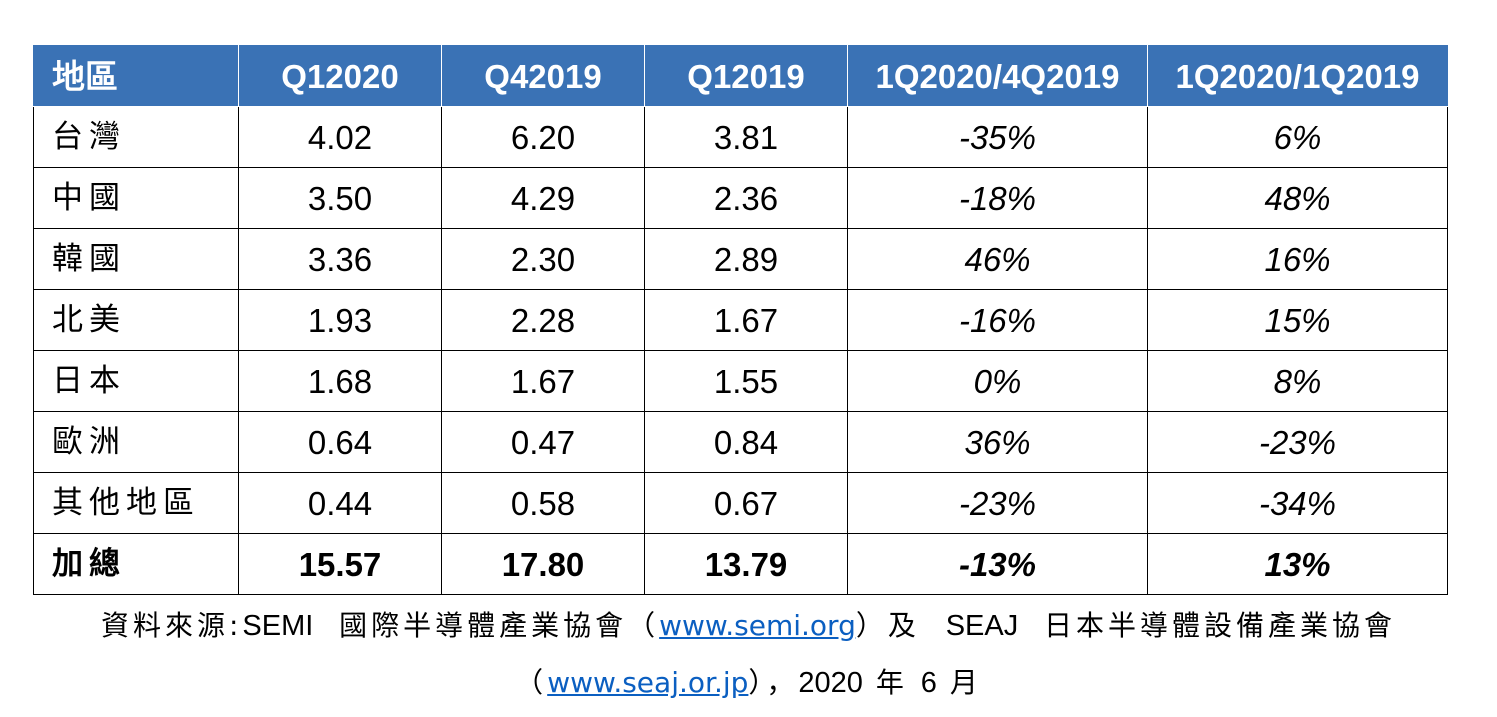  I want to click on q12019-cell: 1.67, so click(746, 320).